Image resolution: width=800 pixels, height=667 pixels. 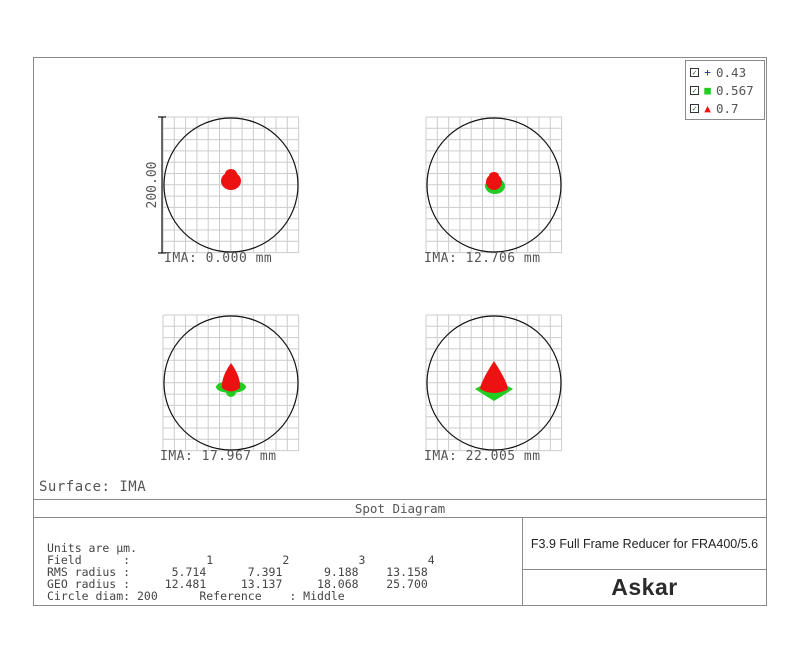 What do you see at coordinates (218, 456) in the screenshot?
I see `field-label-3: IMA: 17.967 mm` at bounding box center [218, 456].